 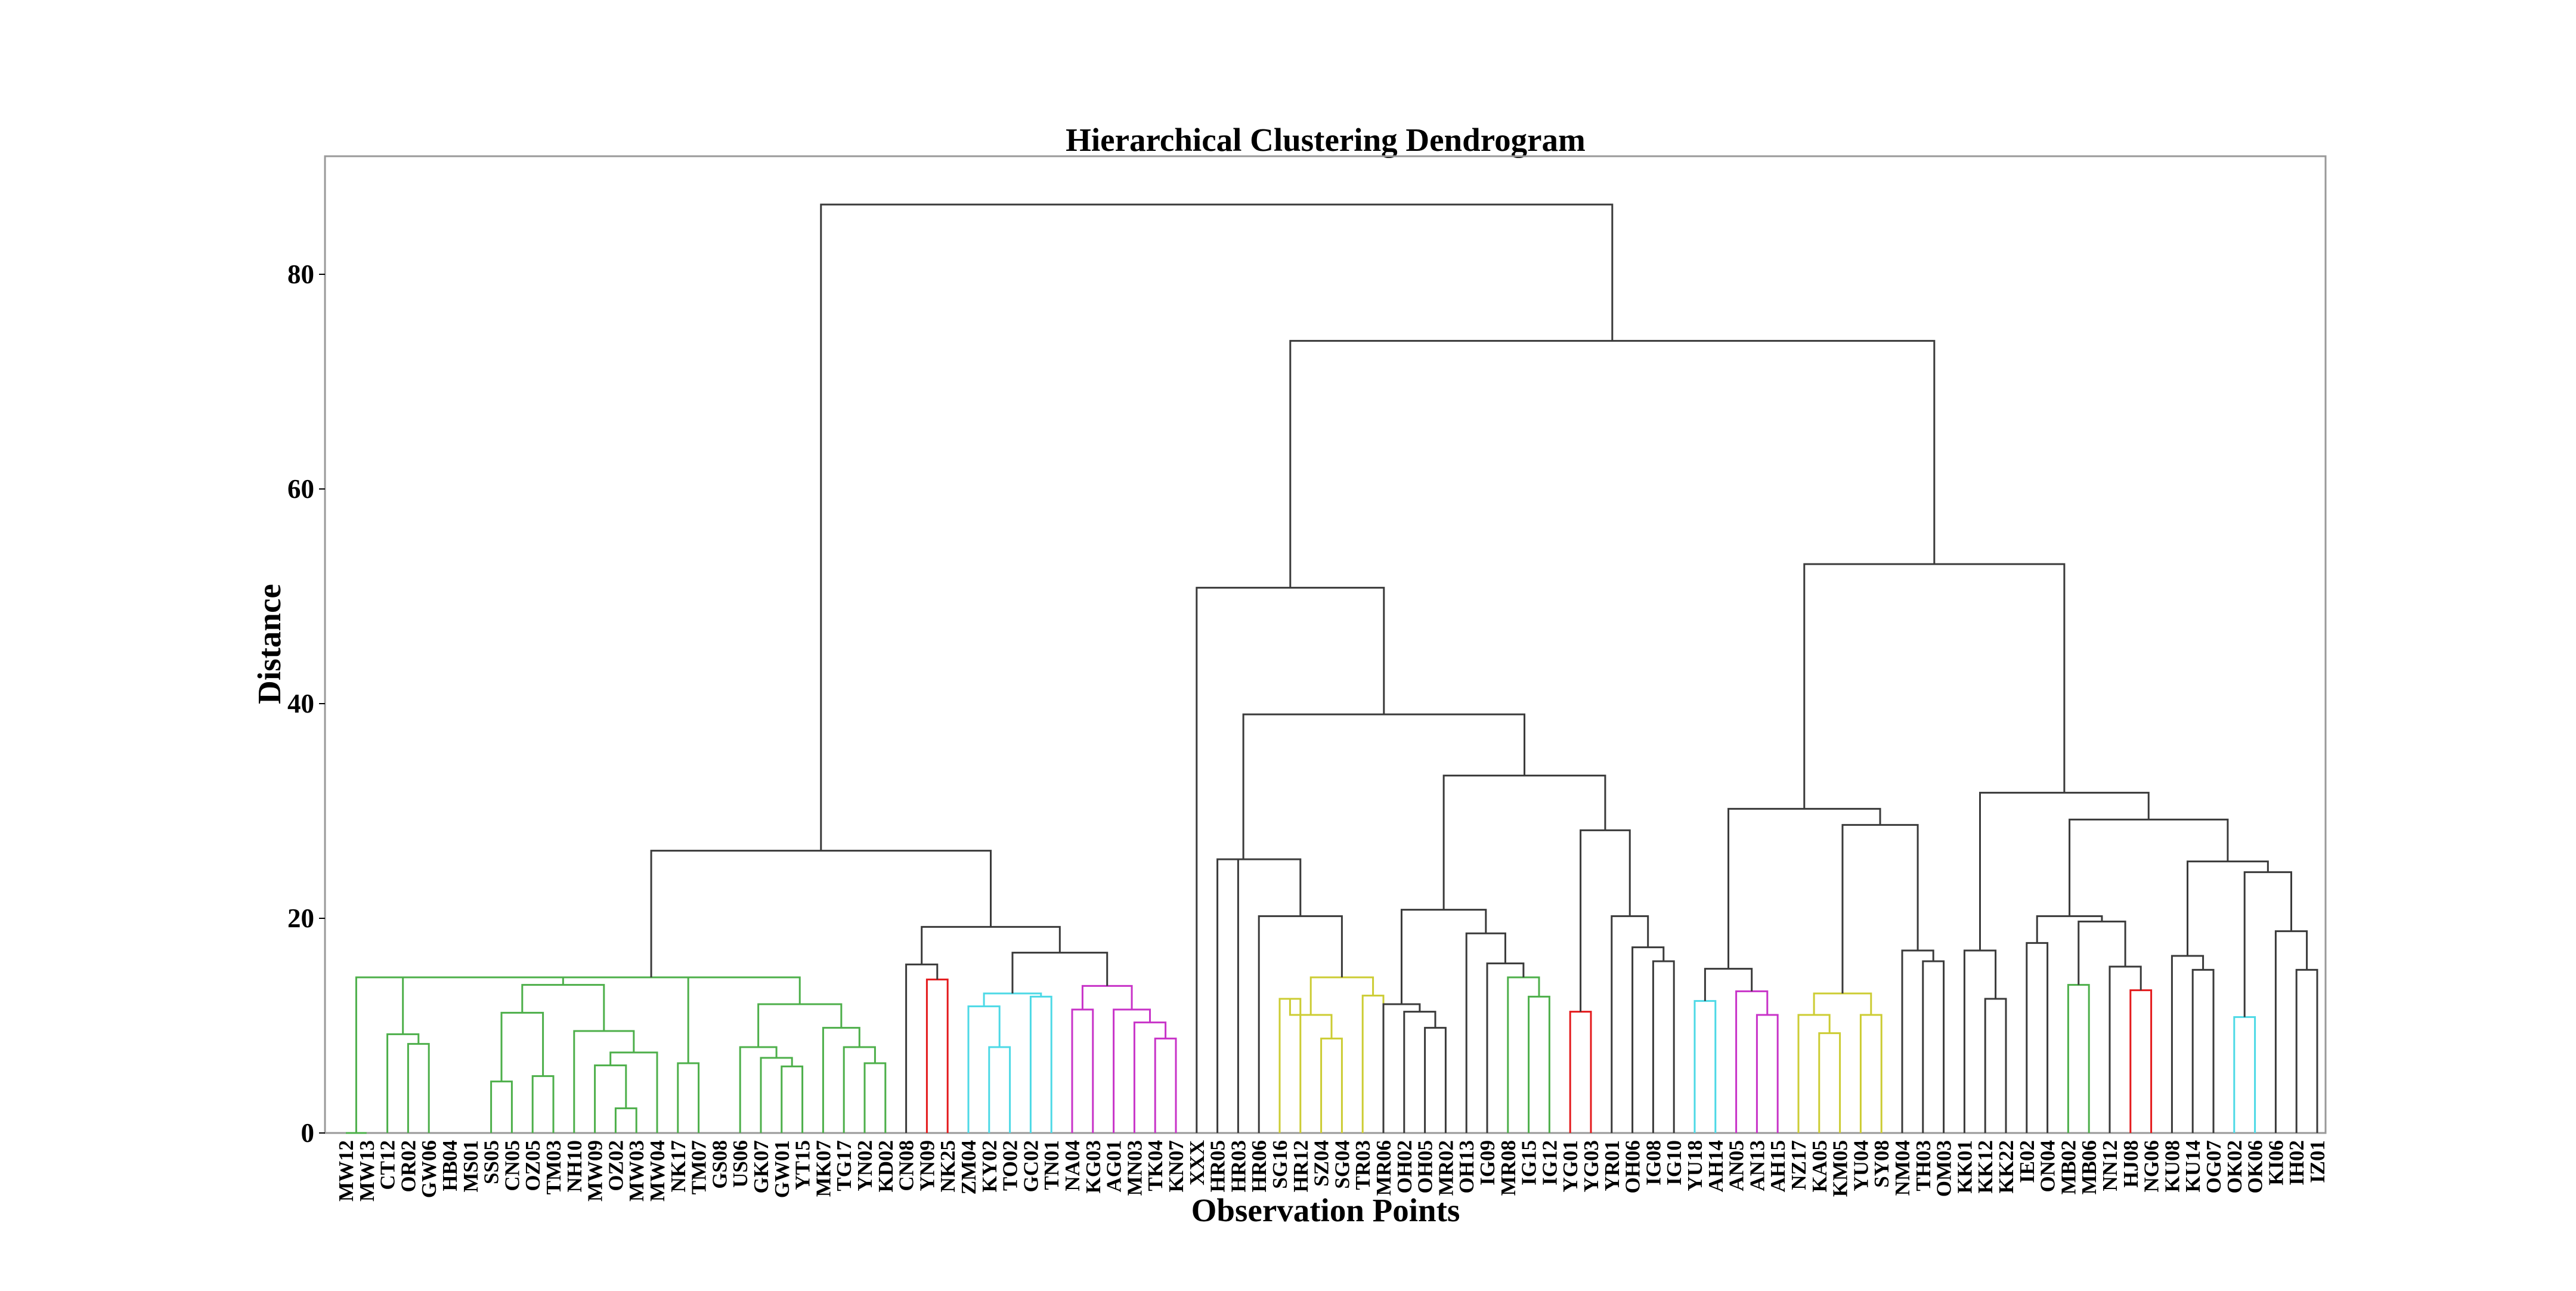 What do you see at coordinates (1073, 1165) in the screenshot?
I see `leaf-label: NA04` at bounding box center [1073, 1165].